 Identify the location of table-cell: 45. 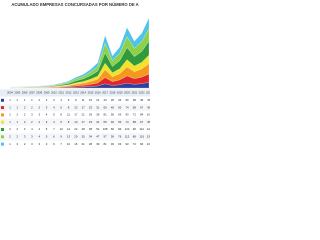
(142, 100).